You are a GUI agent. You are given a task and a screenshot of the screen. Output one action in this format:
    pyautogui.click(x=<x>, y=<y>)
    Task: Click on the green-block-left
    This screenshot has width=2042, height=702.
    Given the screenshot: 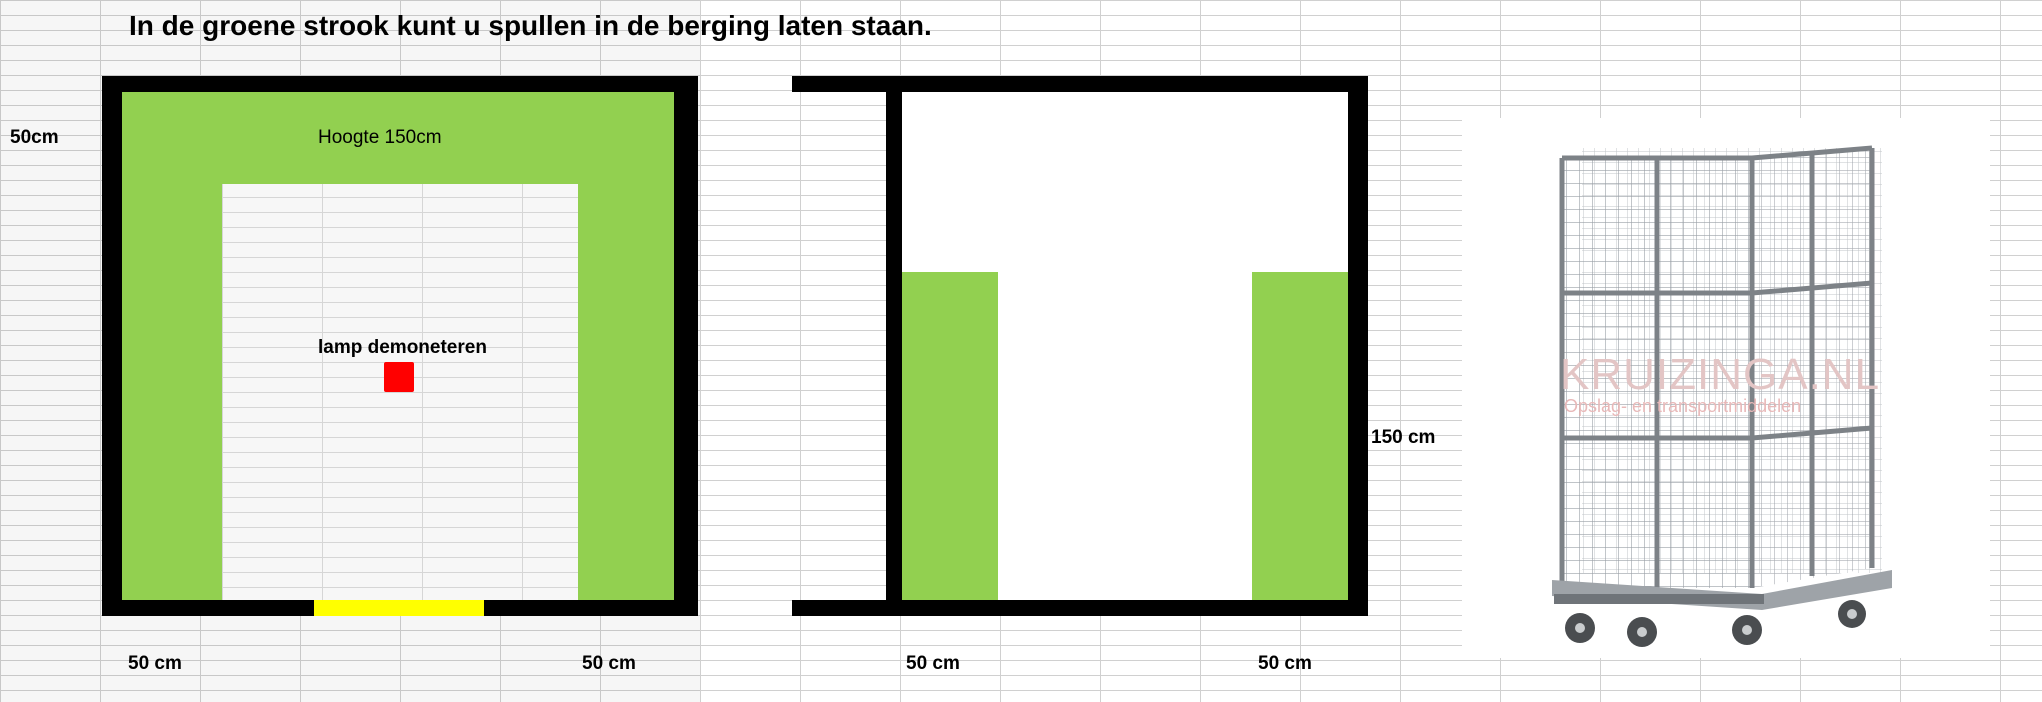 What is the action you would take?
    pyautogui.click(x=950, y=436)
    